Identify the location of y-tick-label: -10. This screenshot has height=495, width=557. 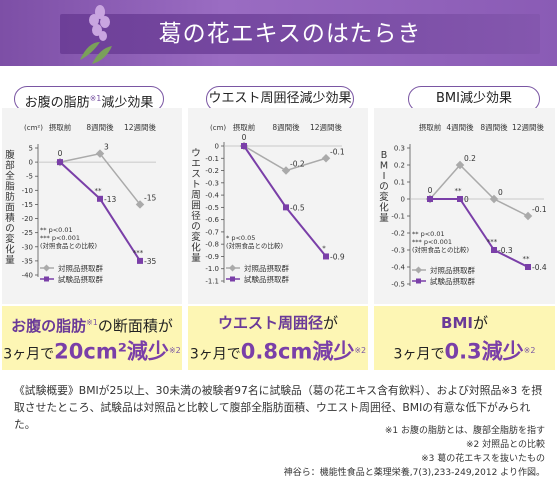
(27, 191).